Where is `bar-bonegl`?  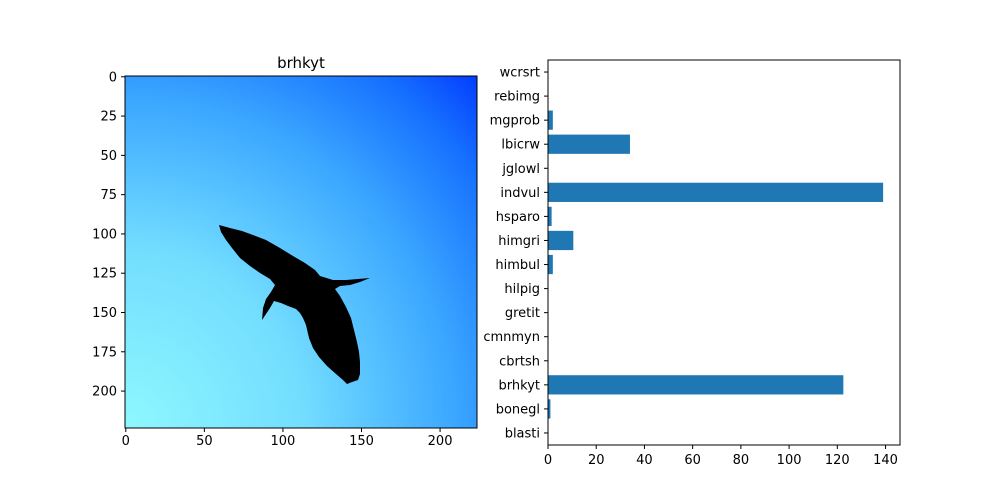 bar-bonegl is located at coordinates (549, 409).